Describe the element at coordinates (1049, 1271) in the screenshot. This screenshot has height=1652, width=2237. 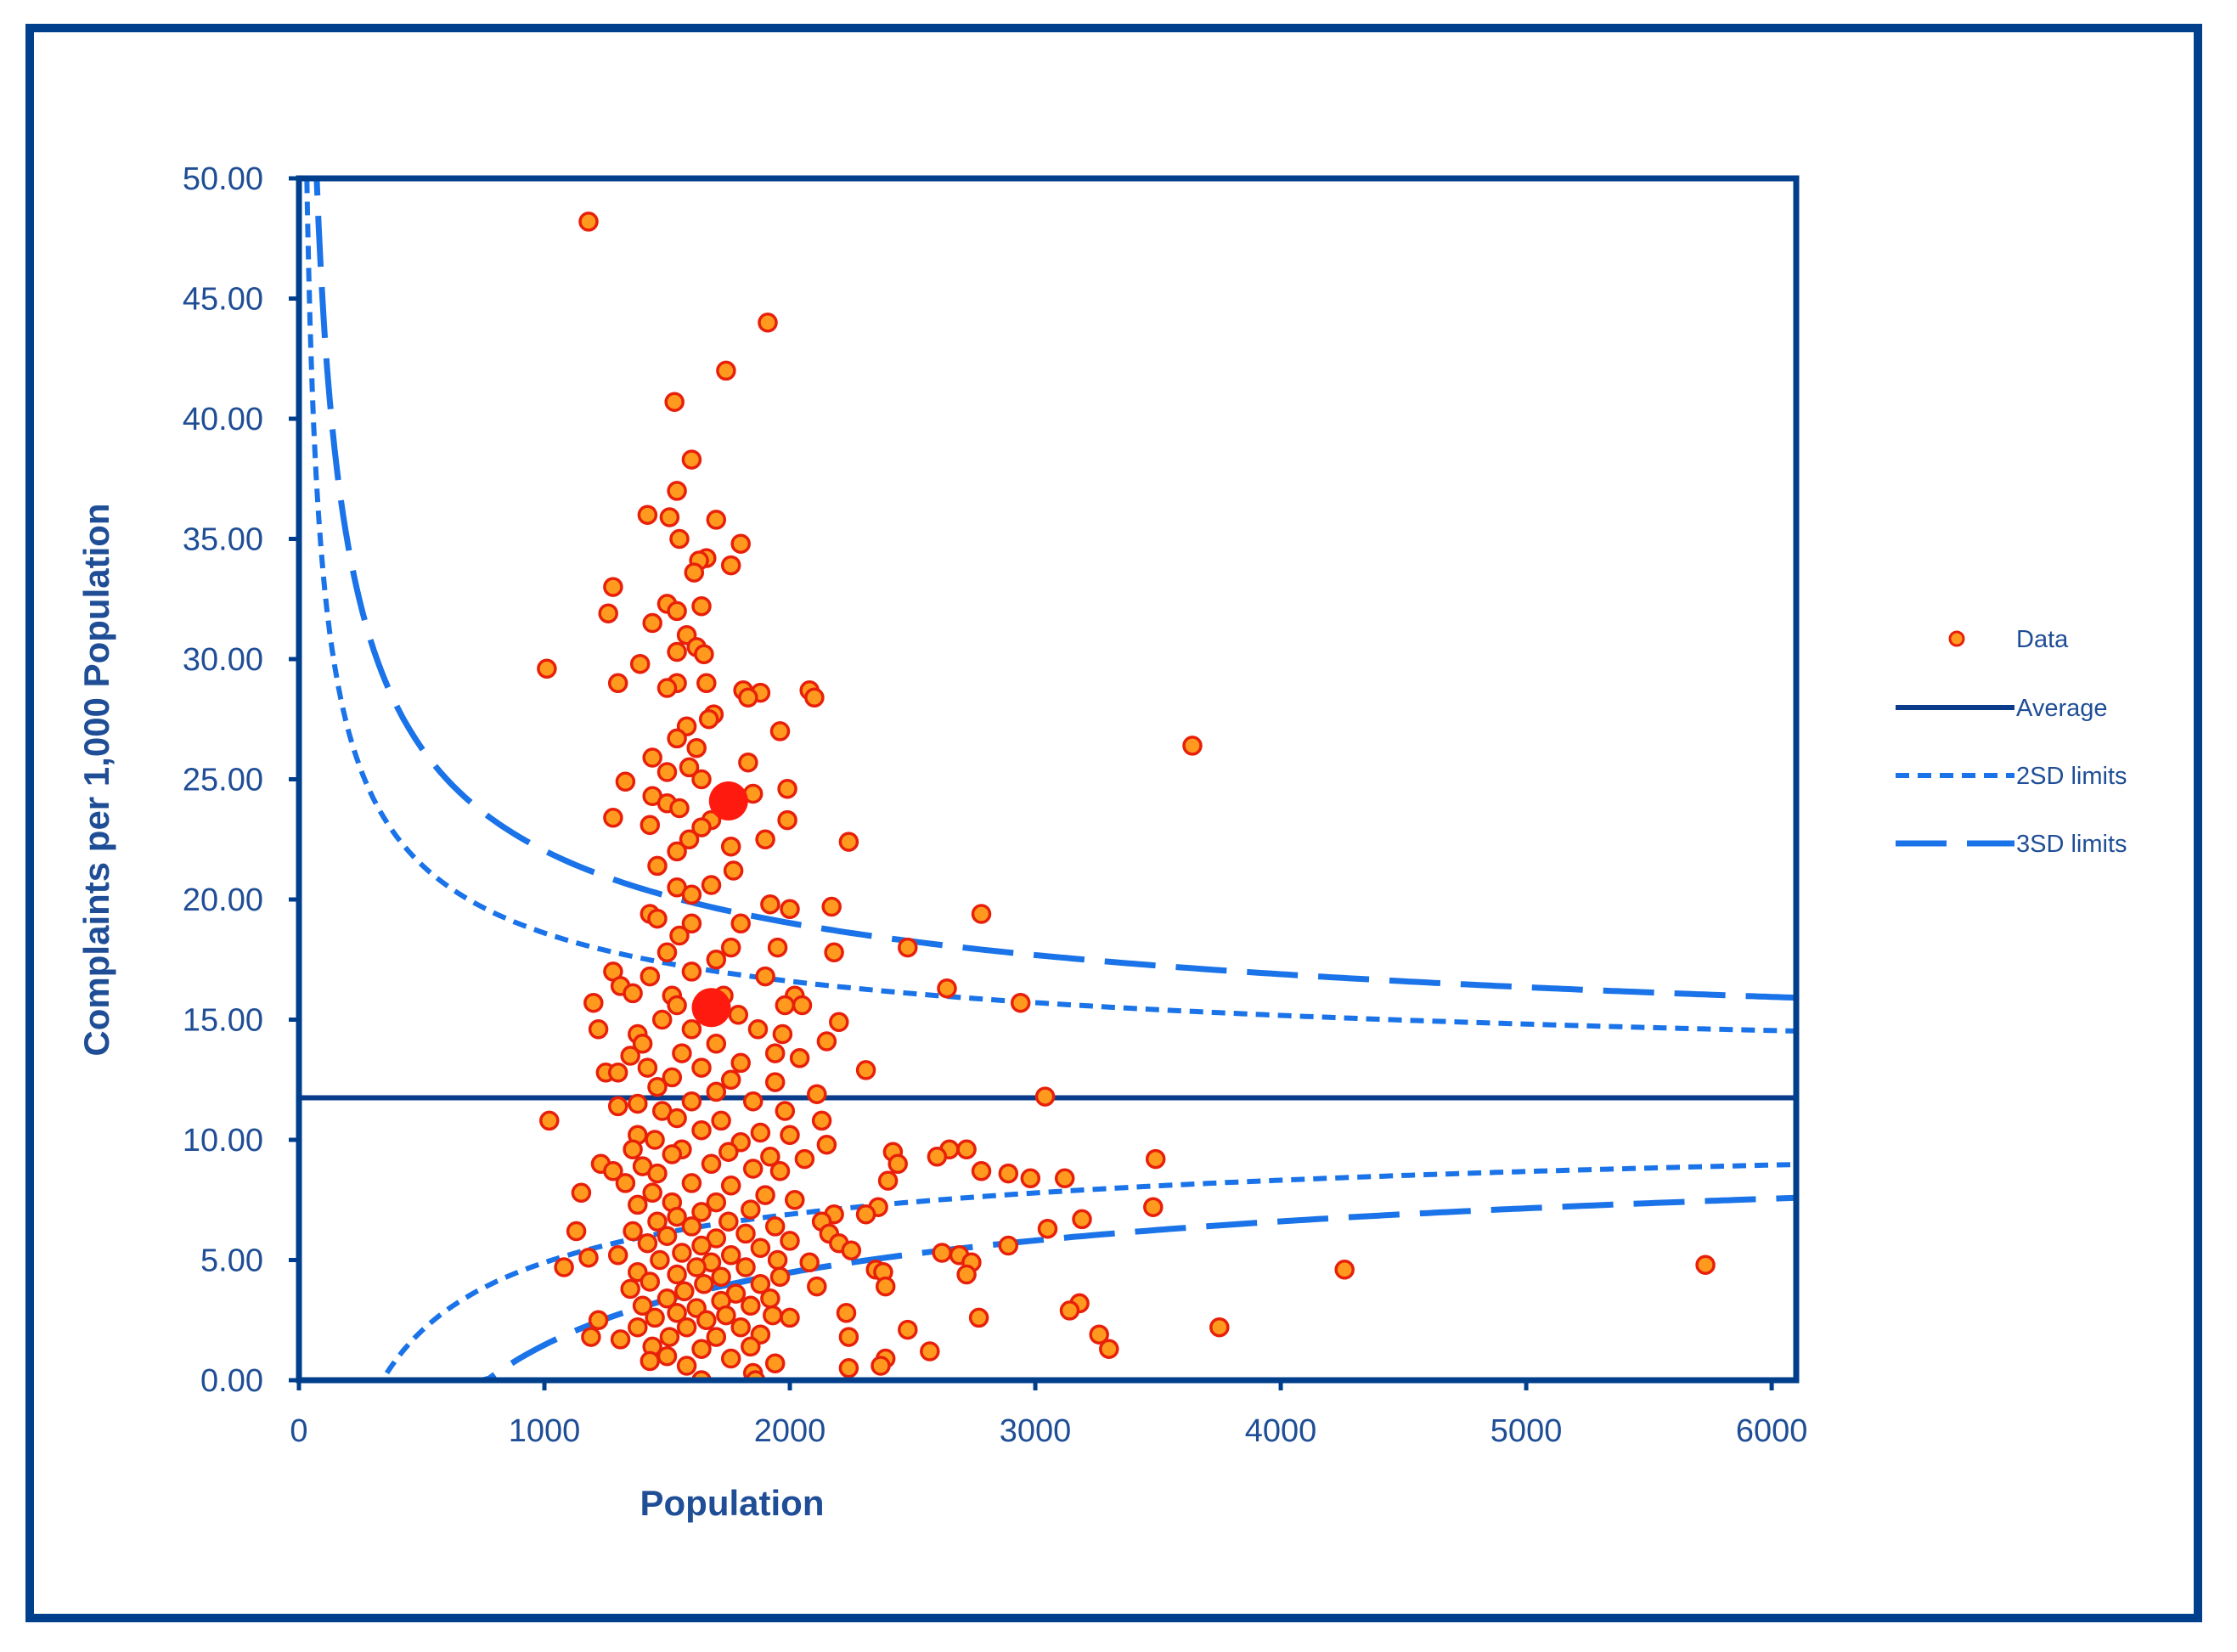
I see `lower-2sd-line` at that location.